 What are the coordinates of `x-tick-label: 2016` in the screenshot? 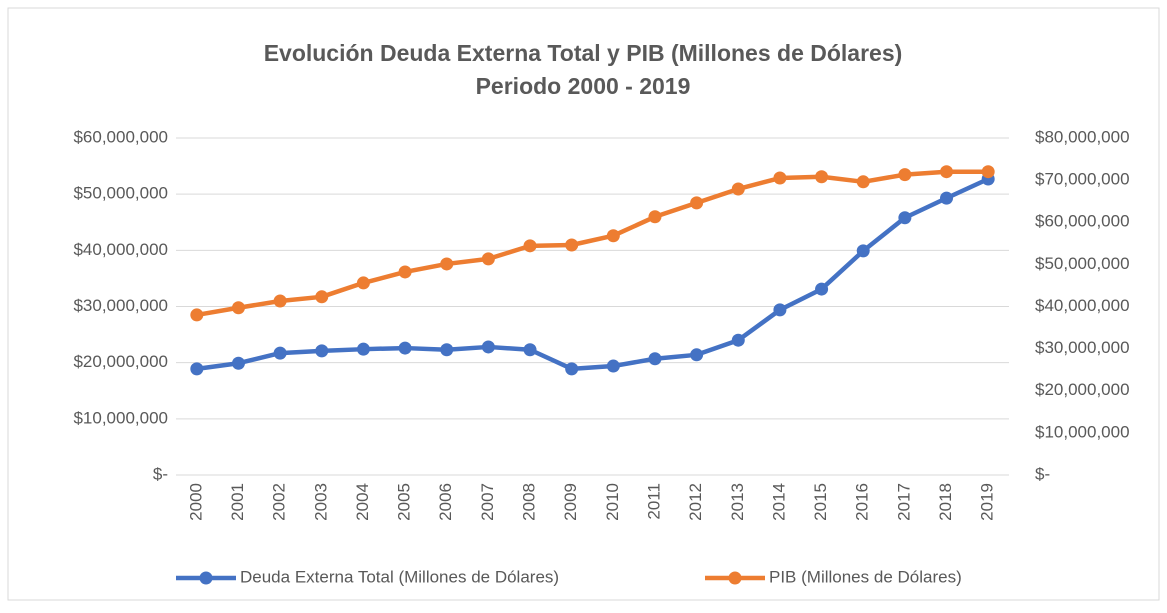 It's located at (862, 502).